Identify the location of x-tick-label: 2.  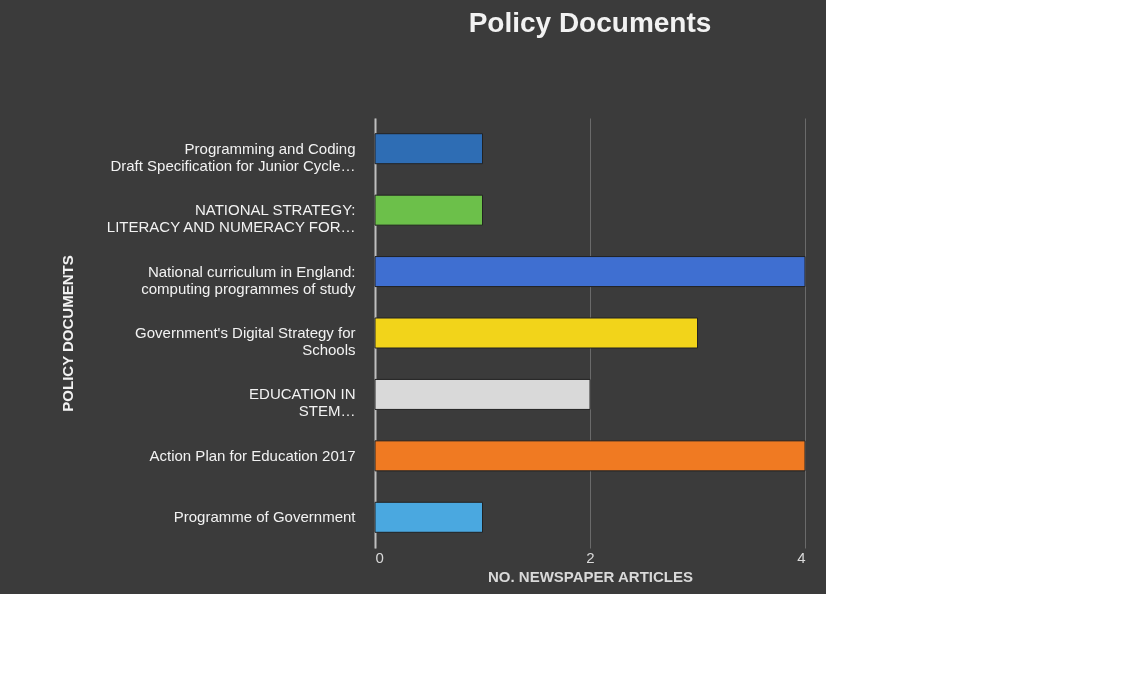
(590, 557).